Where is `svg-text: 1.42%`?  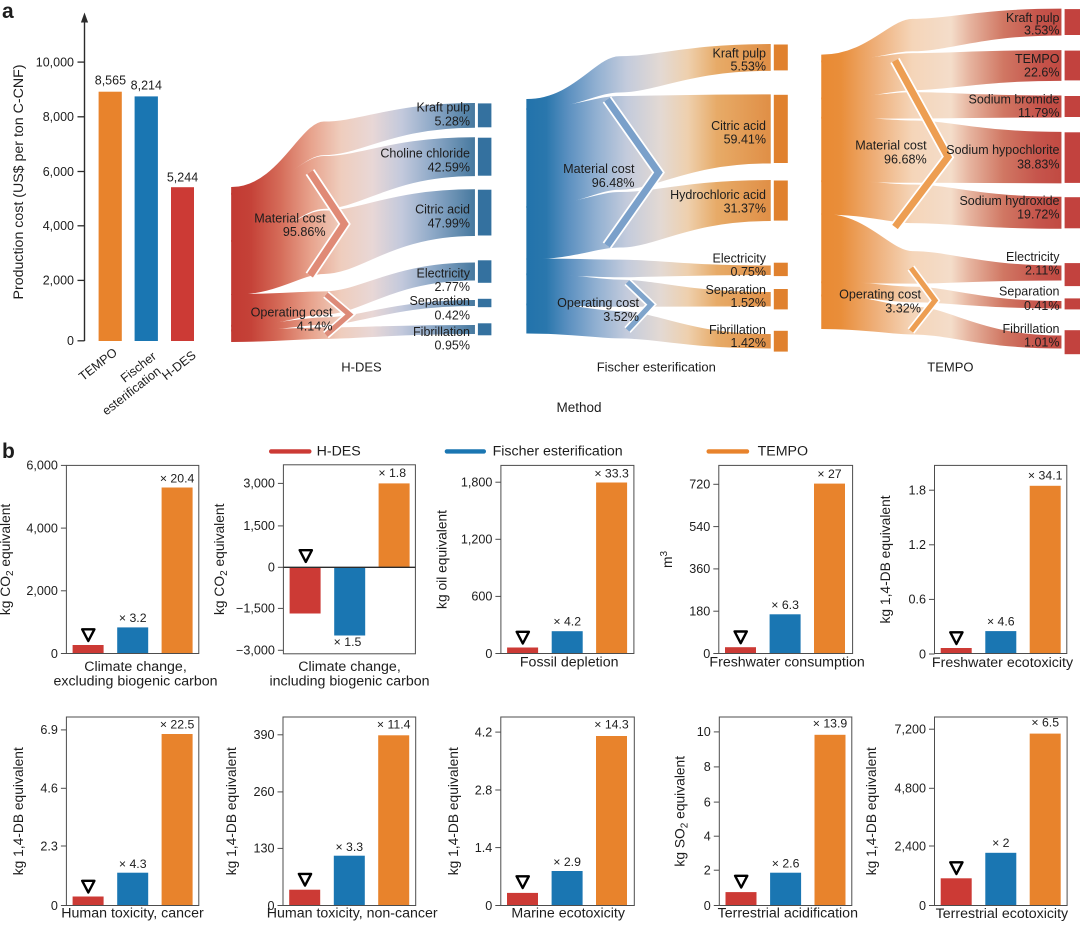
svg-text: 1.42% is located at coordinates (748, 343).